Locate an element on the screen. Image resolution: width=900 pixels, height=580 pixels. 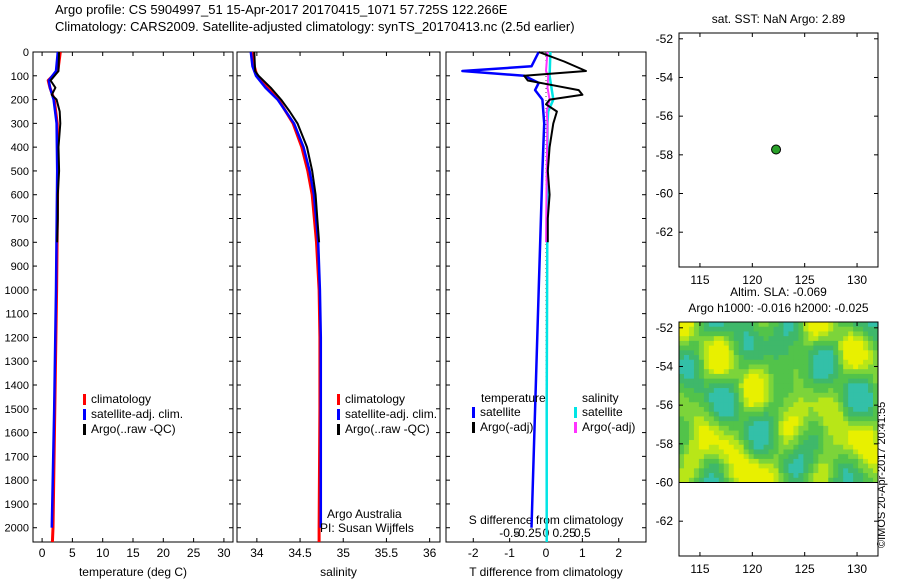
depth-tick-label: 1300 is located at coordinates (17, 362).